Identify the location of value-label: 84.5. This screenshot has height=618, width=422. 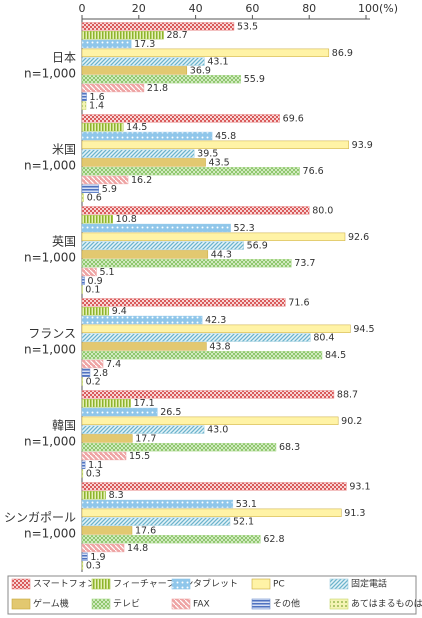
(335, 355).